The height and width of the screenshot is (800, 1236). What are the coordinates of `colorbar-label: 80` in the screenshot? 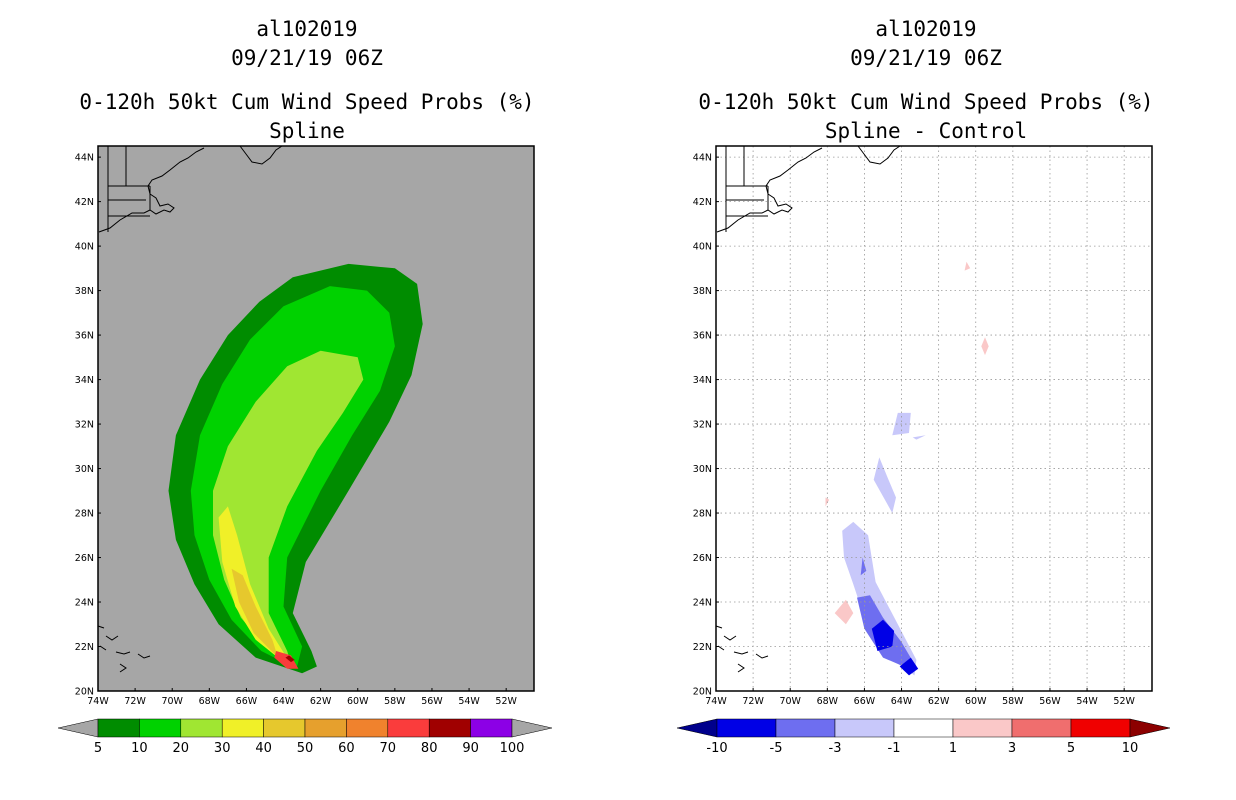 It's located at (429, 748).